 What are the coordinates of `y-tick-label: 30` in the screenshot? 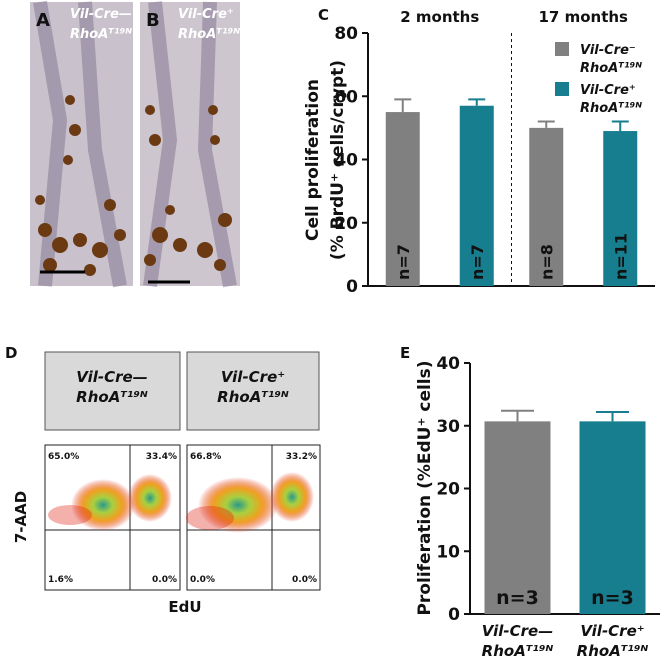 It's located at (448, 427).